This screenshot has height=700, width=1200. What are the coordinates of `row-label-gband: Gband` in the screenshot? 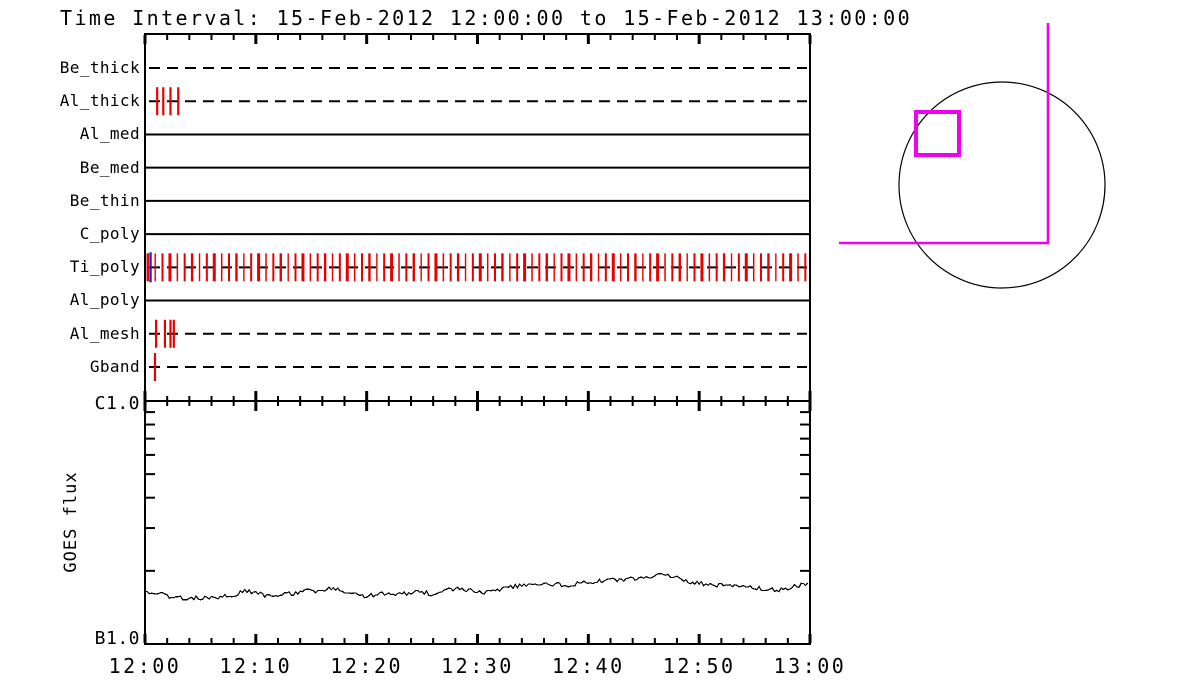 It's located at (115, 366).